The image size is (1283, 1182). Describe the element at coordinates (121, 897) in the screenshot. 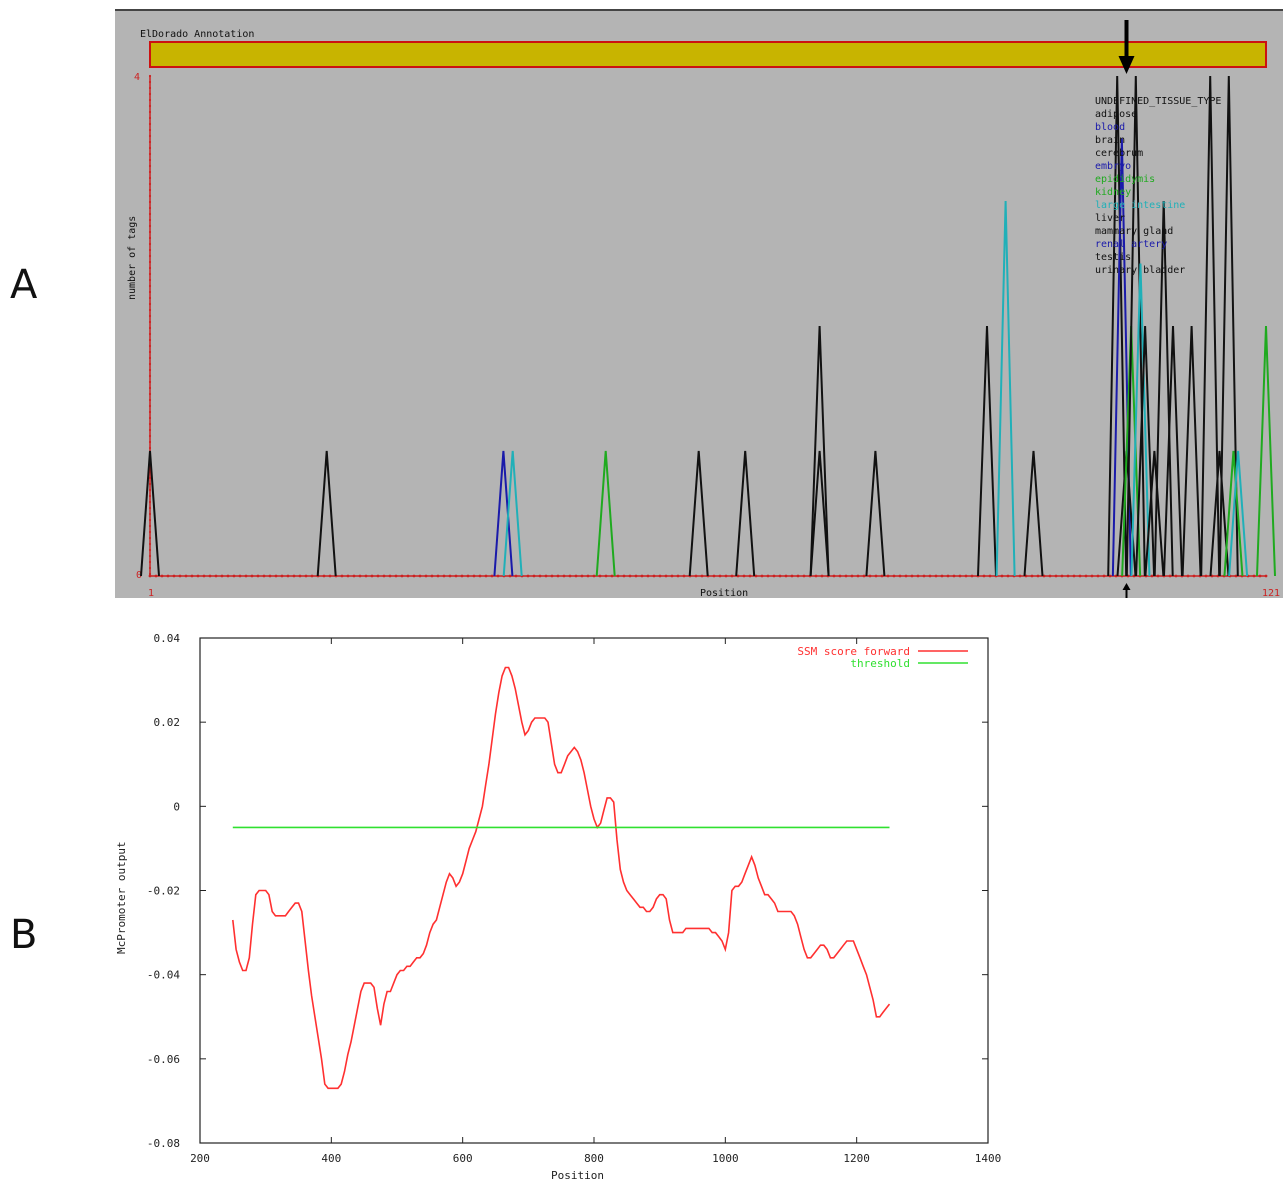

I see `chart-b-y-axis-label: McPromoter output` at that location.